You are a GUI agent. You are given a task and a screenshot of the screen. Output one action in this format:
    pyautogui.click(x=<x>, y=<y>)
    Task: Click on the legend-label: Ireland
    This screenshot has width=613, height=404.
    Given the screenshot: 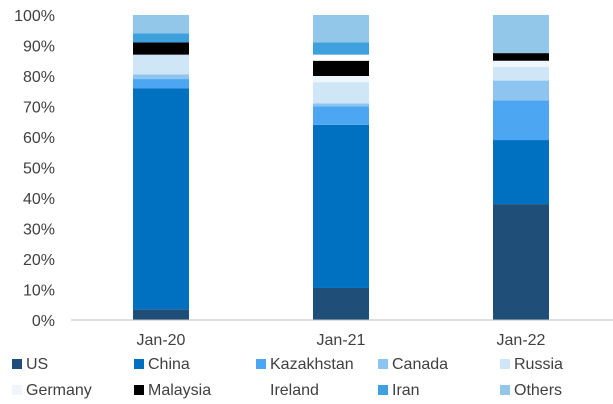 What is the action you would take?
    pyautogui.click(x=294, y=390)
    